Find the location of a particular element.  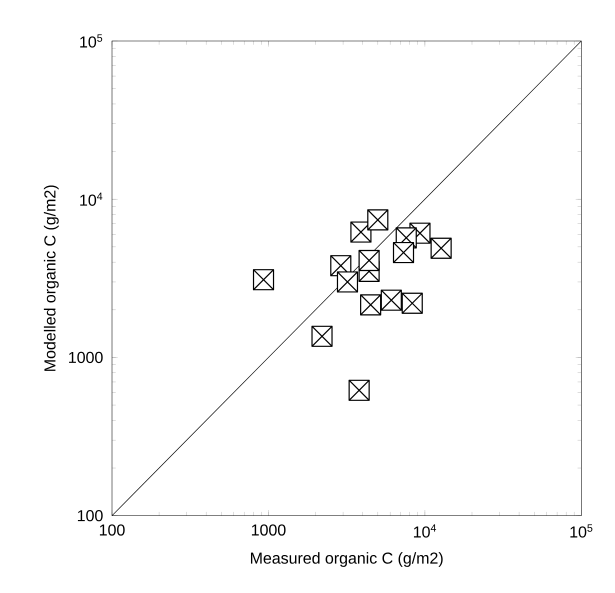

x-tick-label: 100 is located at coordinates (112, 530).